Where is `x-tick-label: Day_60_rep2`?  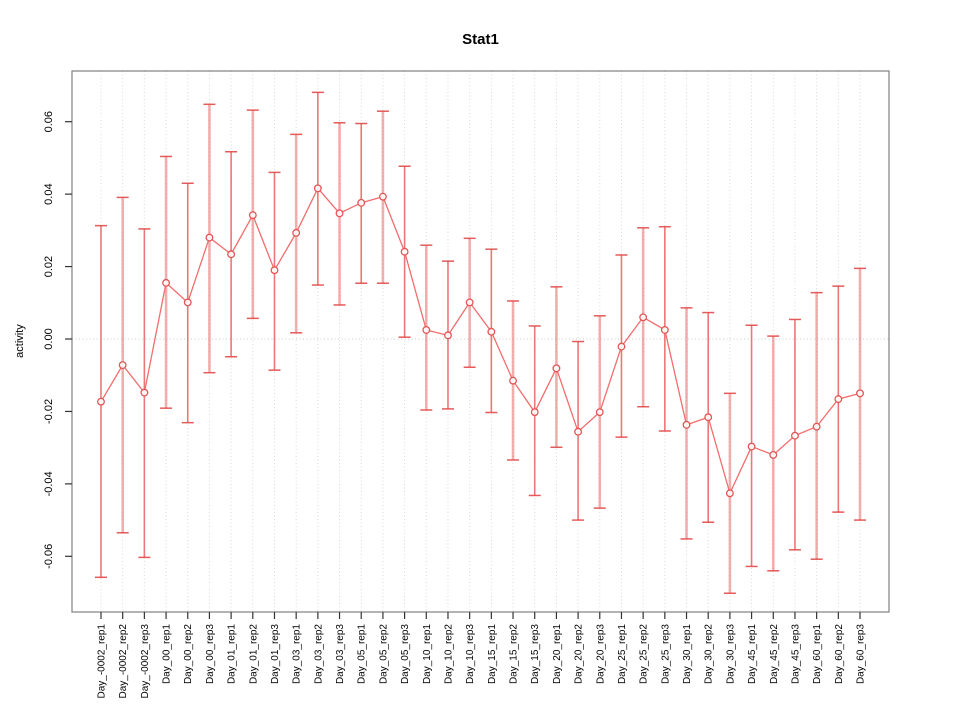 x-tick-label: Day_60_rep2 is located at coordinates (839, 654).